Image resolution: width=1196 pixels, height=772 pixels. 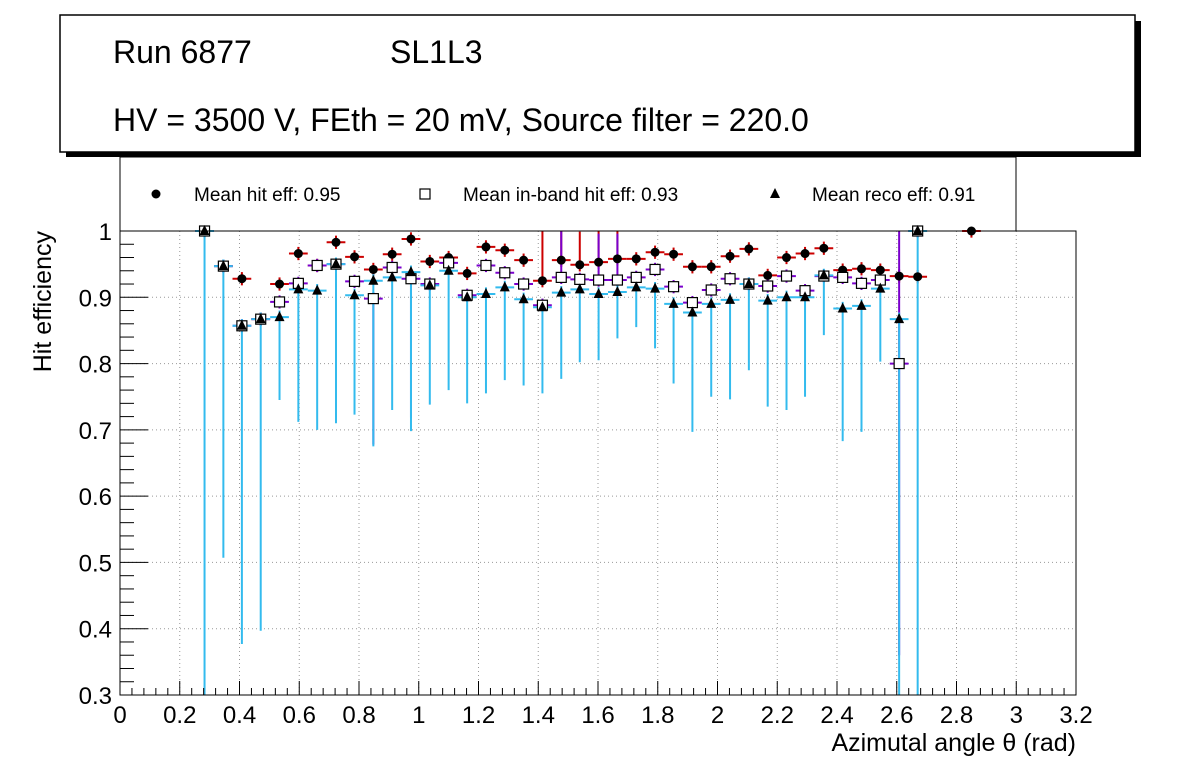 What do you see at coordinates (478, 715) in the screenshot?
I see `x-tick-label: 1.2` at bounding box center [478, 715].